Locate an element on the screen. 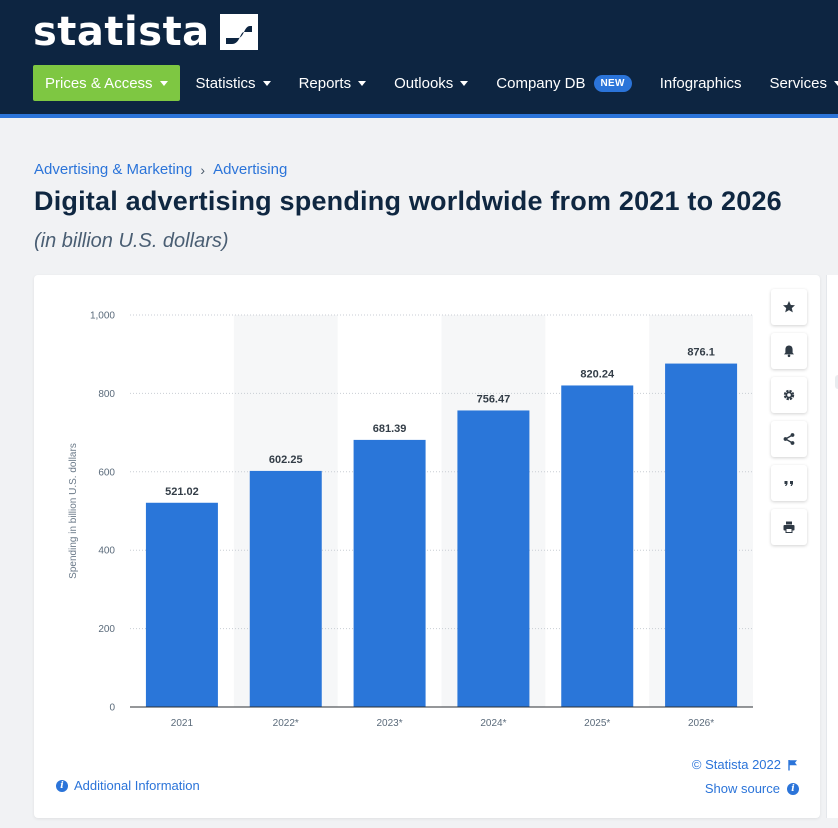 Image resolution: width=838 pixels, height=828 pixels. nav-statistics: Statistics is located at coordinates (233, 83).